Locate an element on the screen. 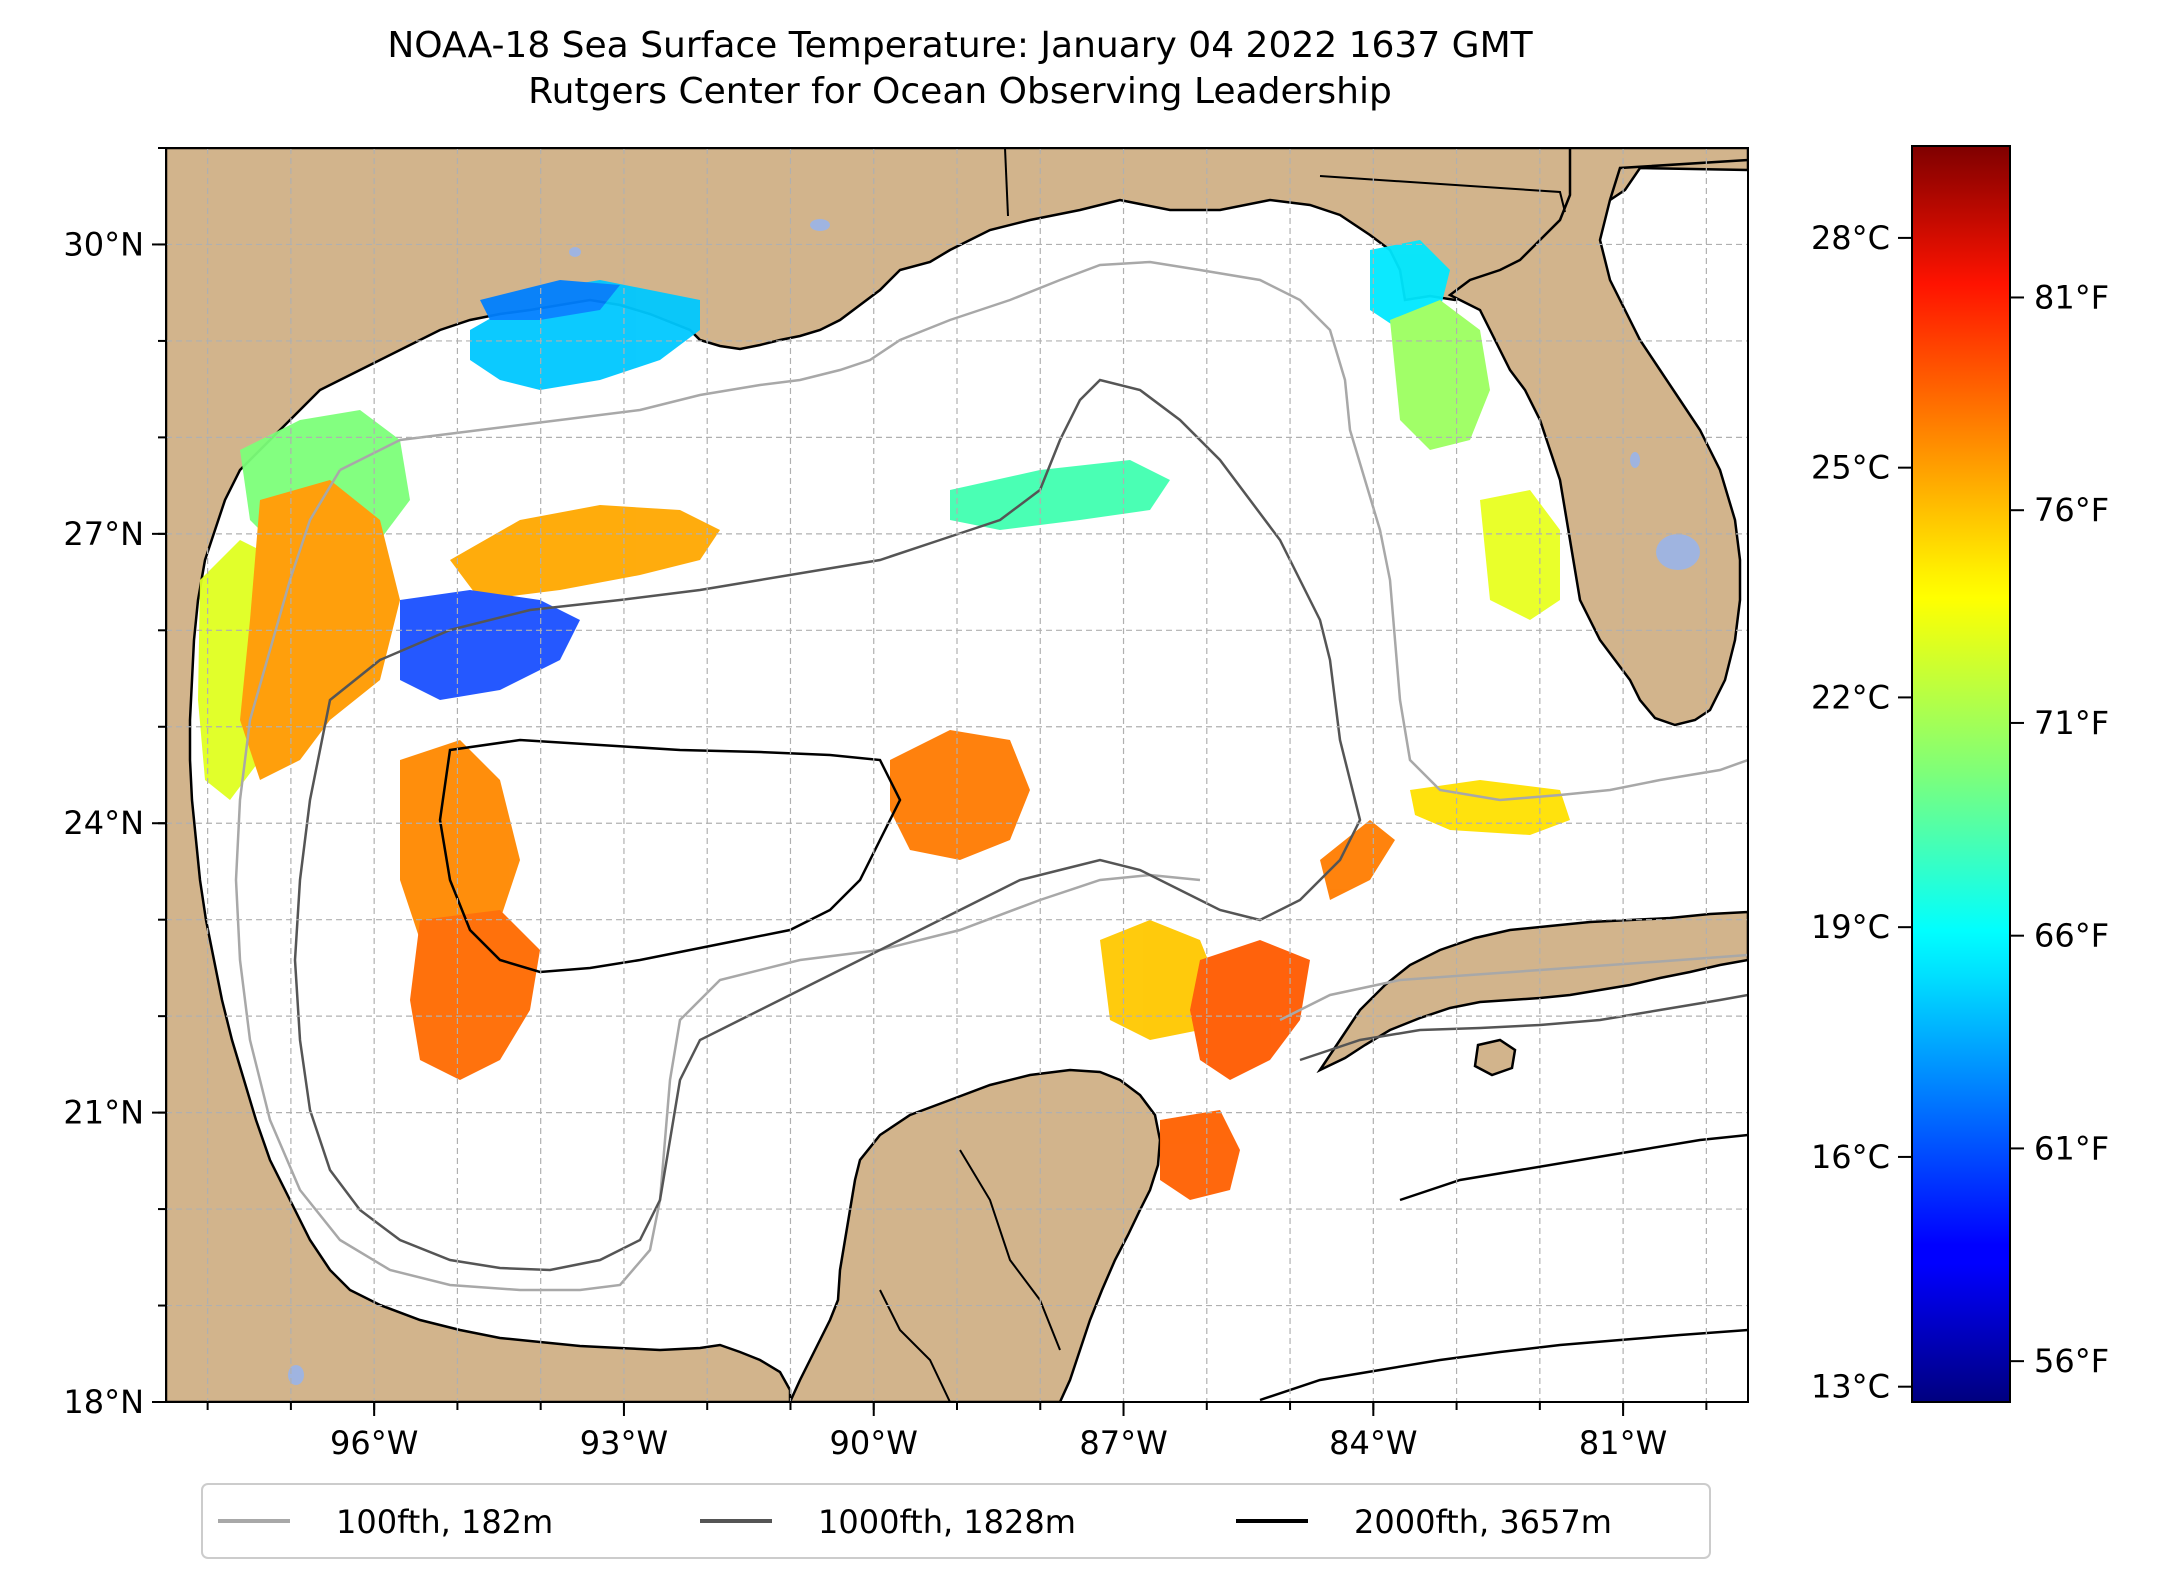  land-yucatan is located at coordinates (975, 1235).